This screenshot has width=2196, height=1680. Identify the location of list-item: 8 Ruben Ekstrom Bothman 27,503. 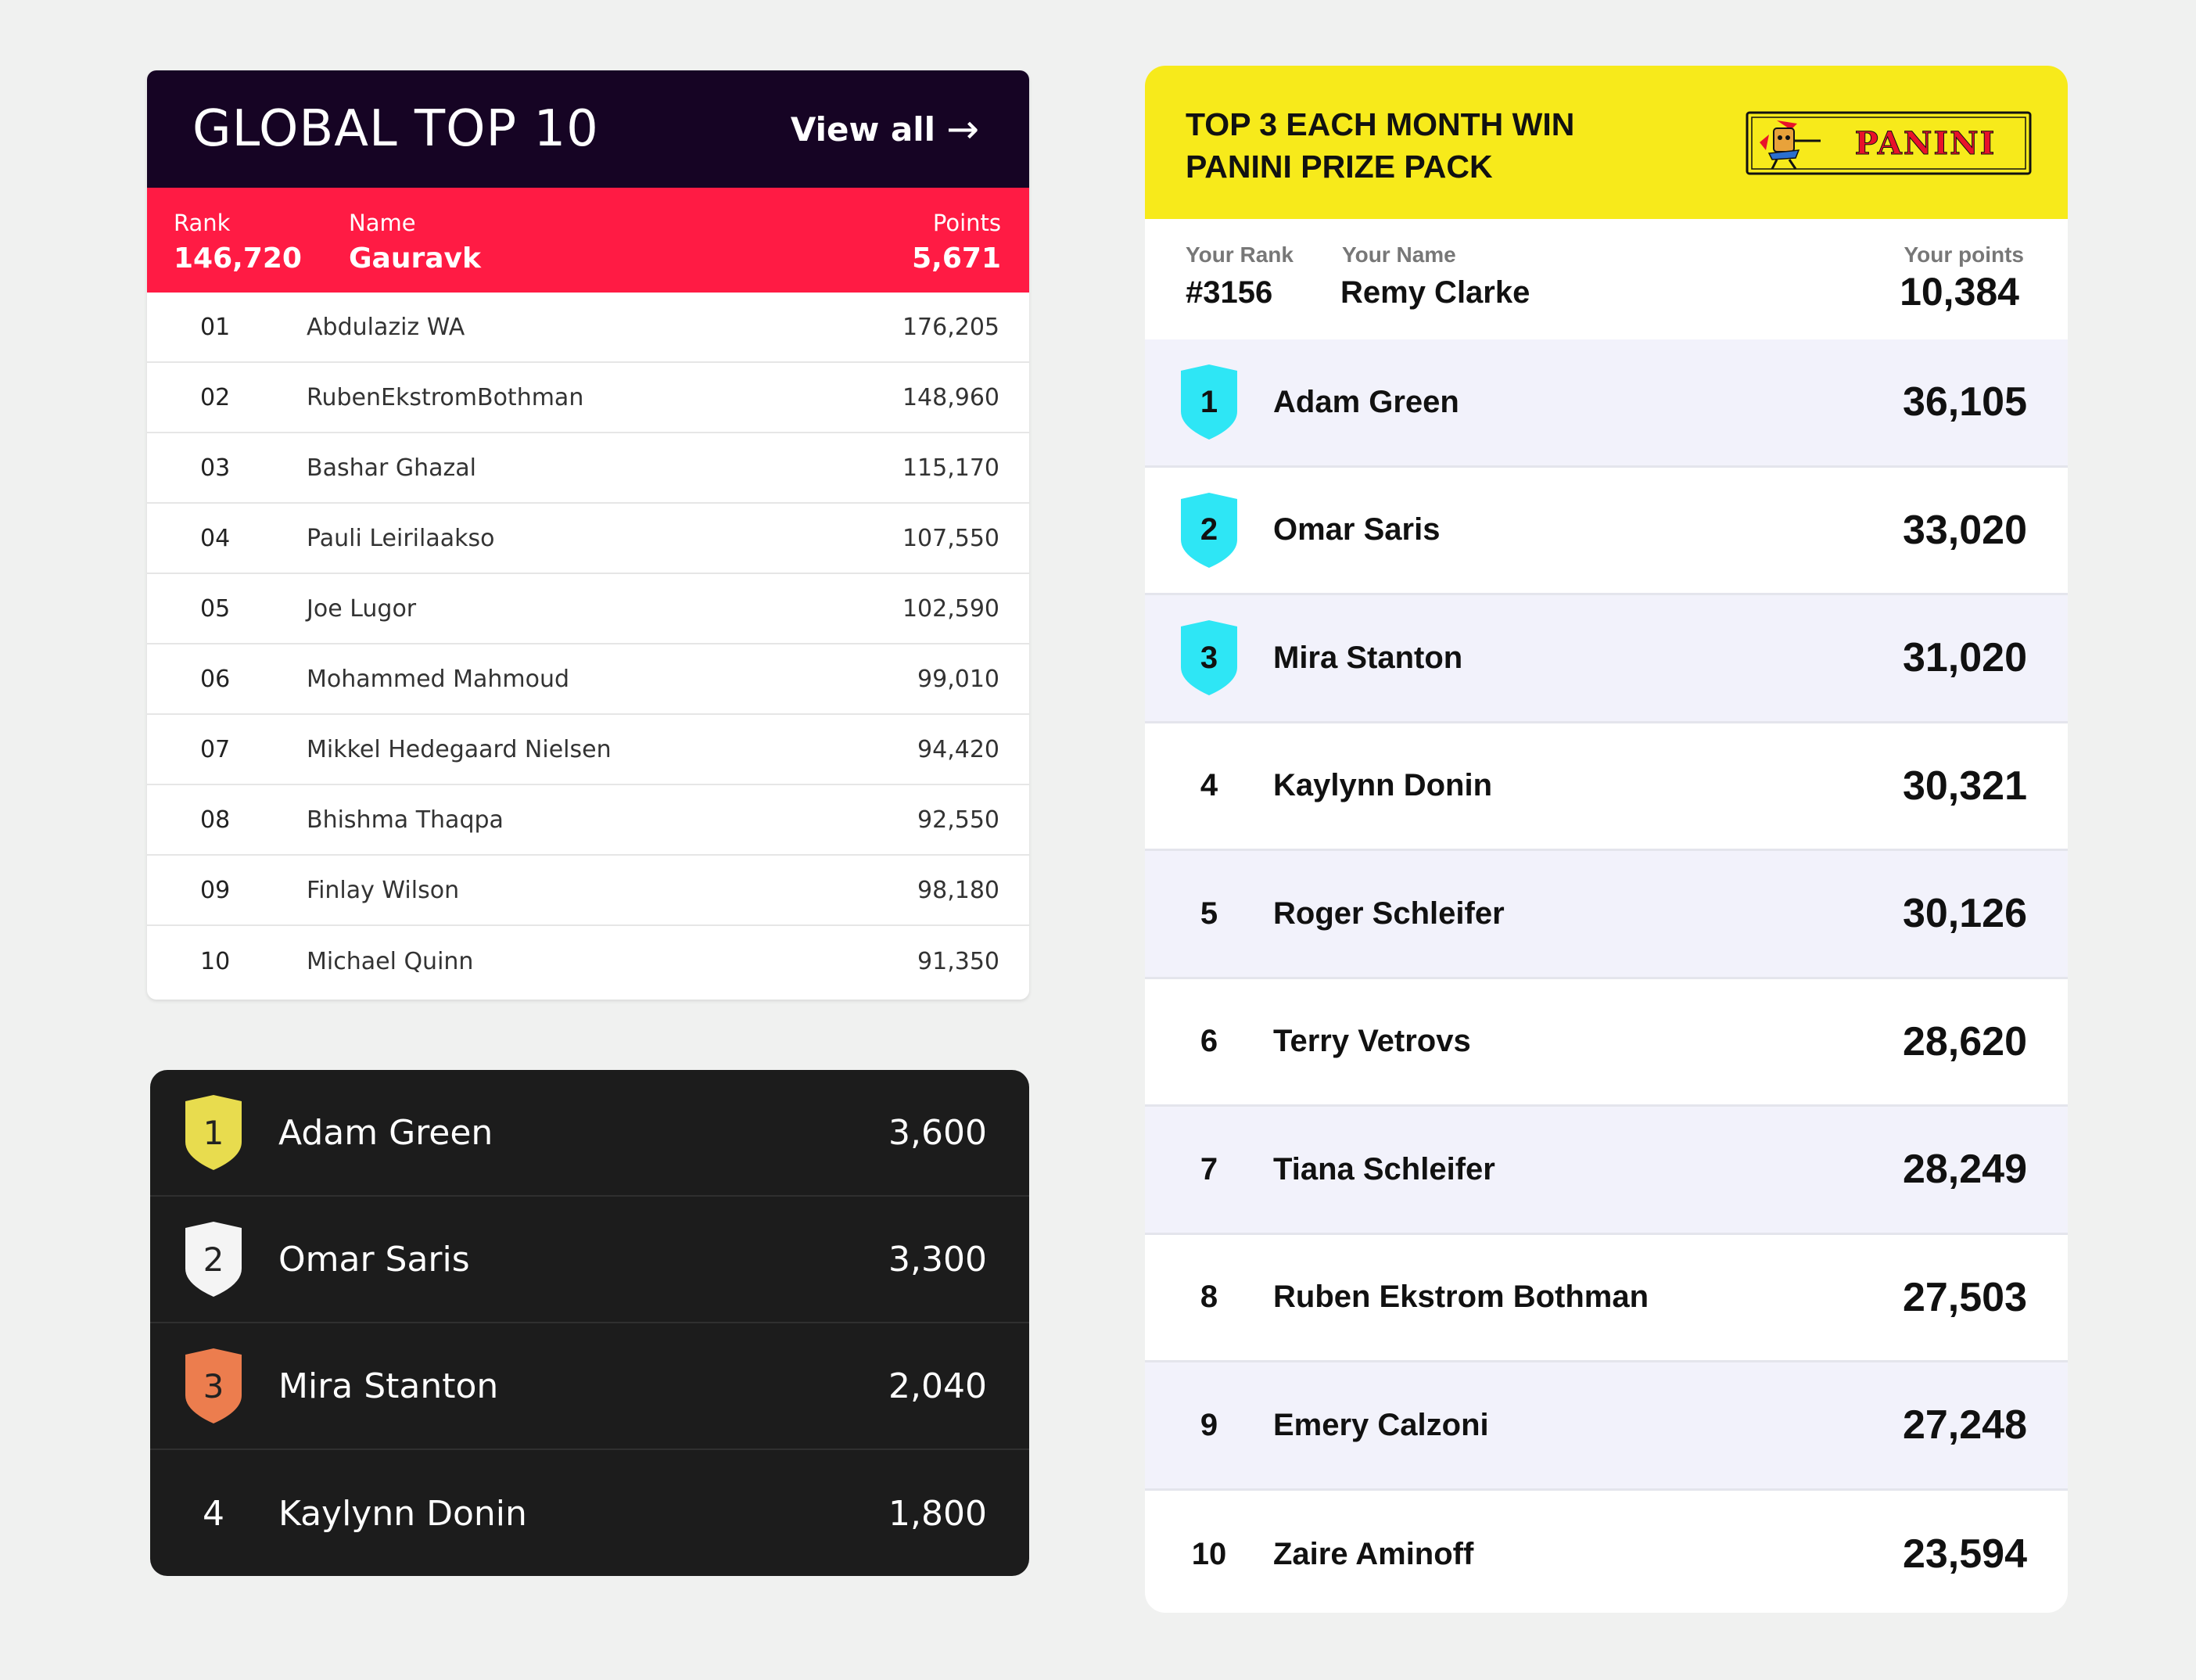
(1607, 1298).